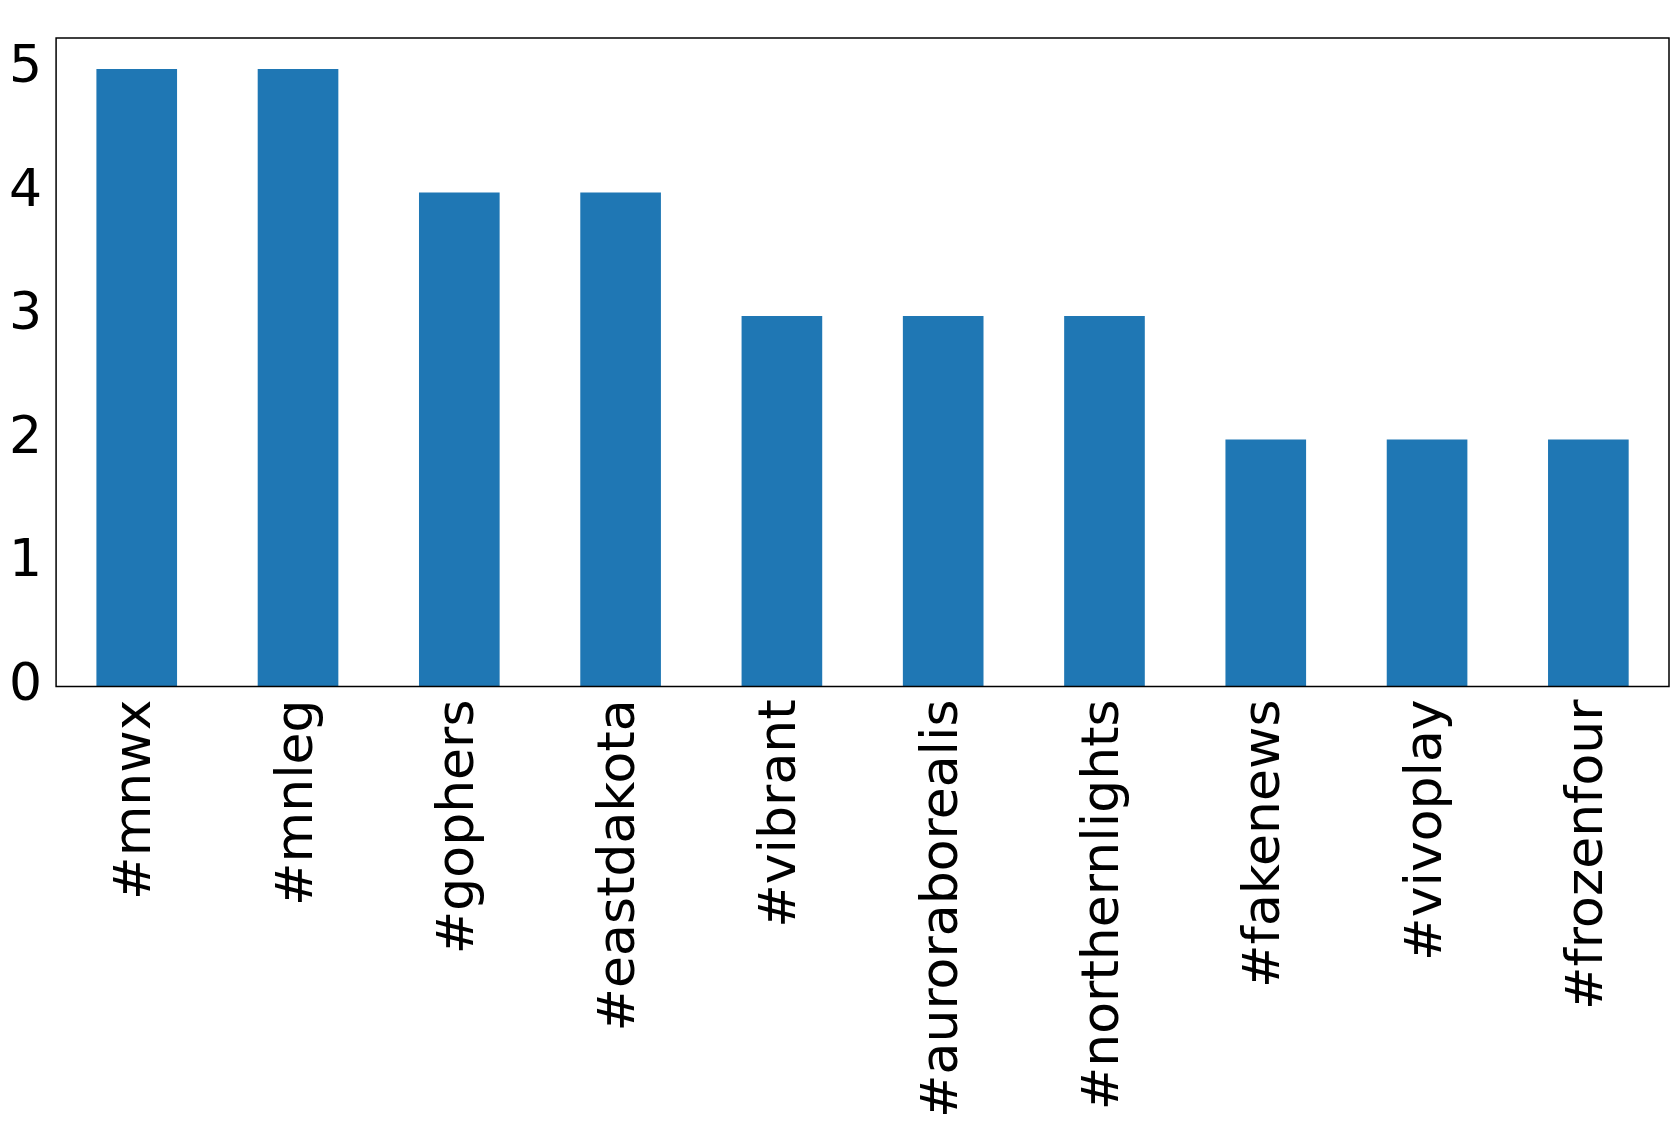 This screenshot has width=1679, height=1131. What do you see at coordinates (1261, 843) in the screenshot?
I see `x-tick-label: #fakenews` at bounding box center [1261, 843].